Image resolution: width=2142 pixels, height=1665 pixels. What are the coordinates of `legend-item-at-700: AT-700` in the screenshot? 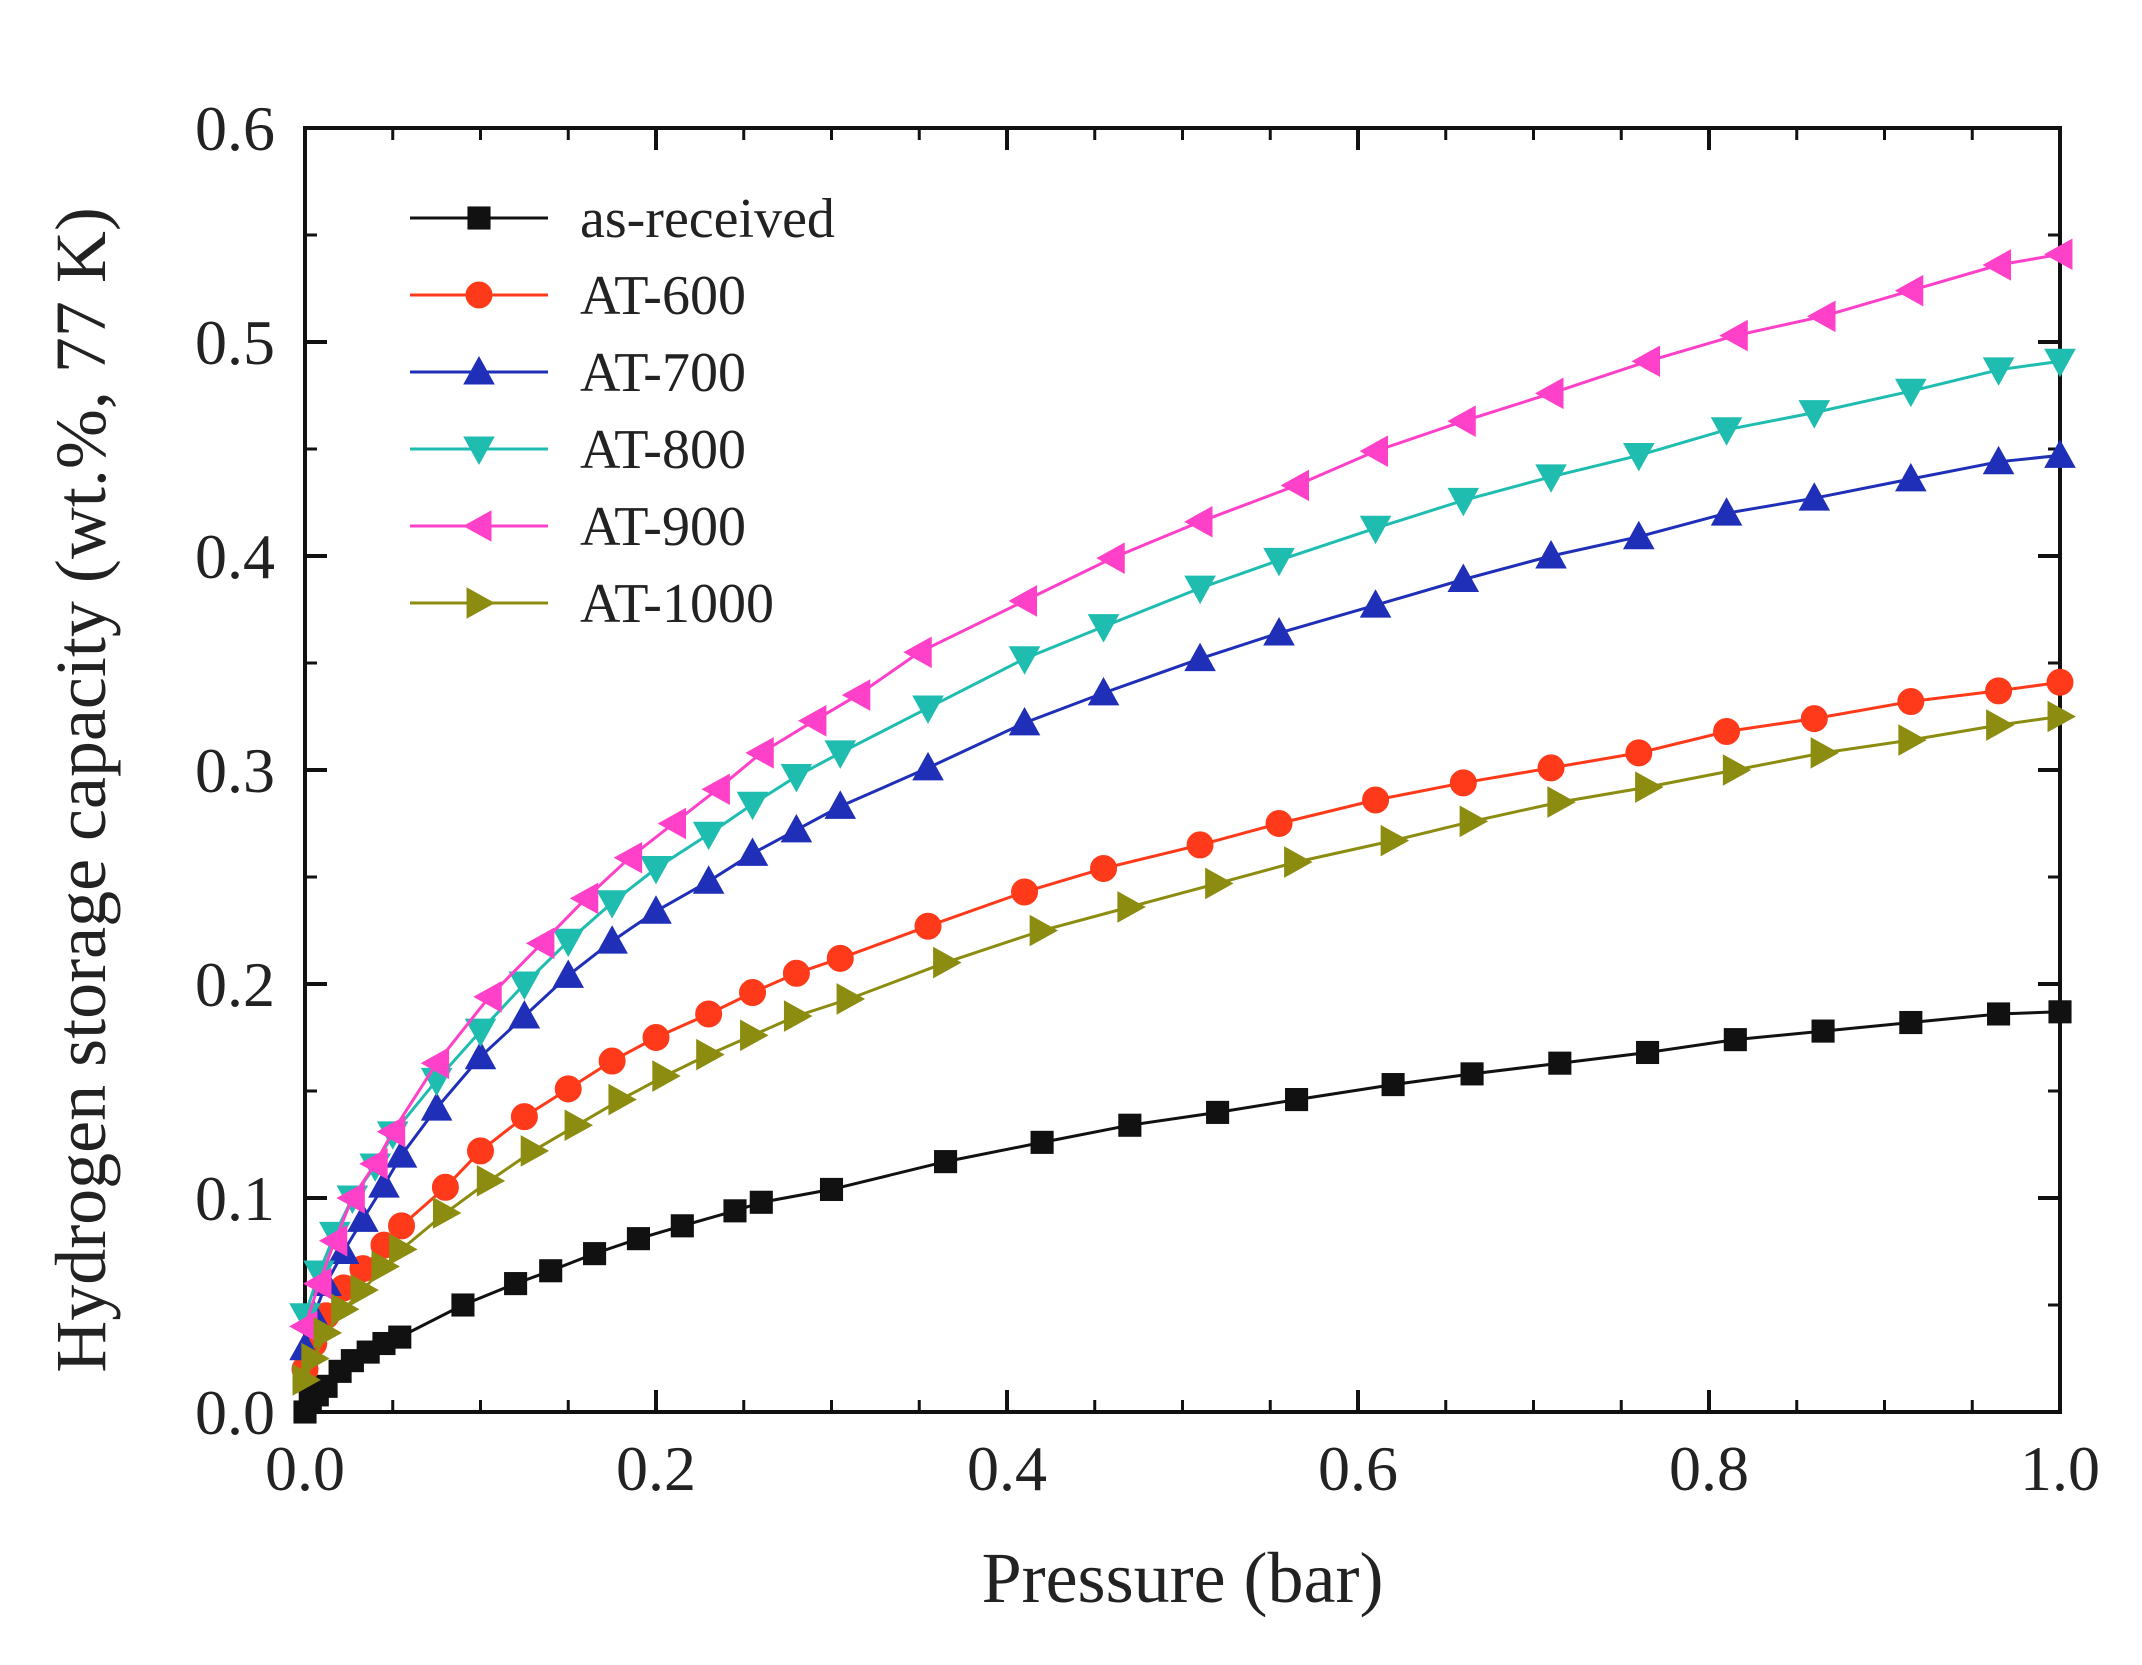 It's located at (578, 373).